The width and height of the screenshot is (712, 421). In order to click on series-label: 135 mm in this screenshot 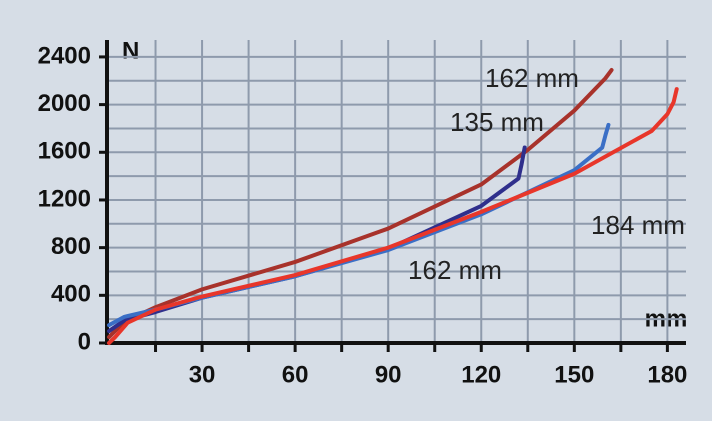, I will do `click(497, 122)`.